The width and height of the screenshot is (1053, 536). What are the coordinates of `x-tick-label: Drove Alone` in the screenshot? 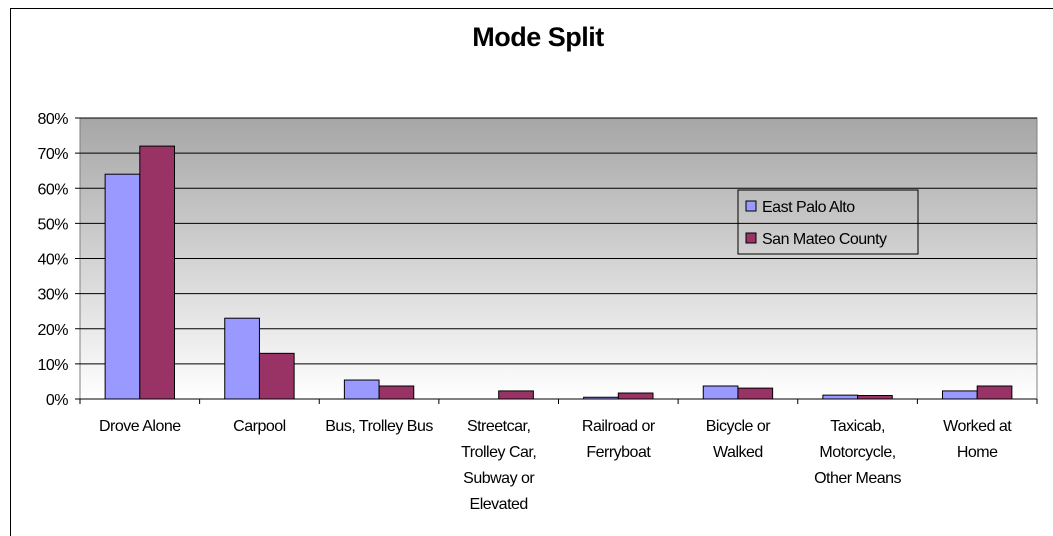 It's located at (140, 426).